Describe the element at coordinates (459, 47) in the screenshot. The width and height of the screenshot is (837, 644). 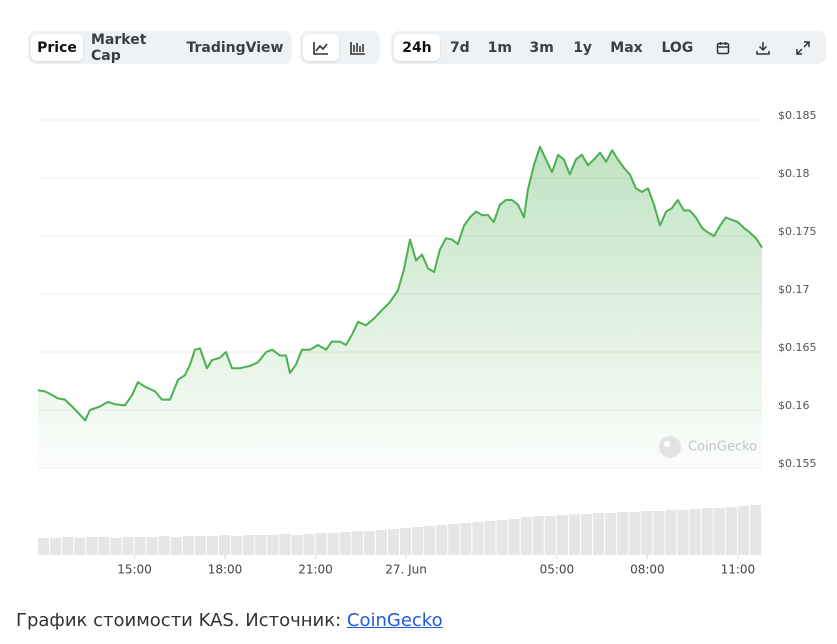
I see `range-button: 7d` at that location.